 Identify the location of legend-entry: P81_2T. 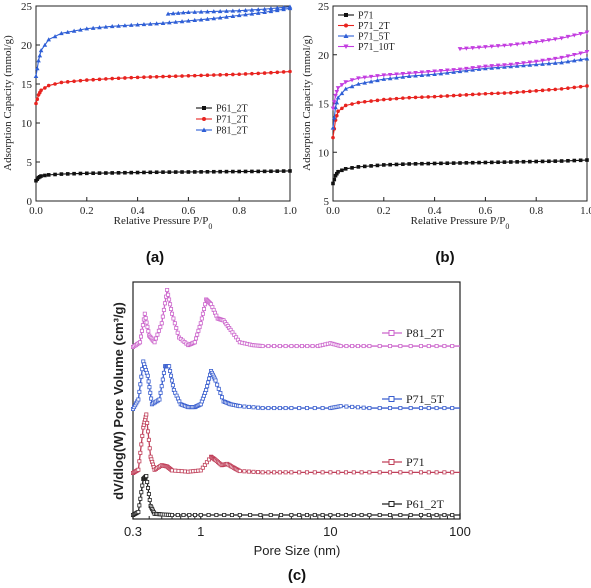
(413, 333).